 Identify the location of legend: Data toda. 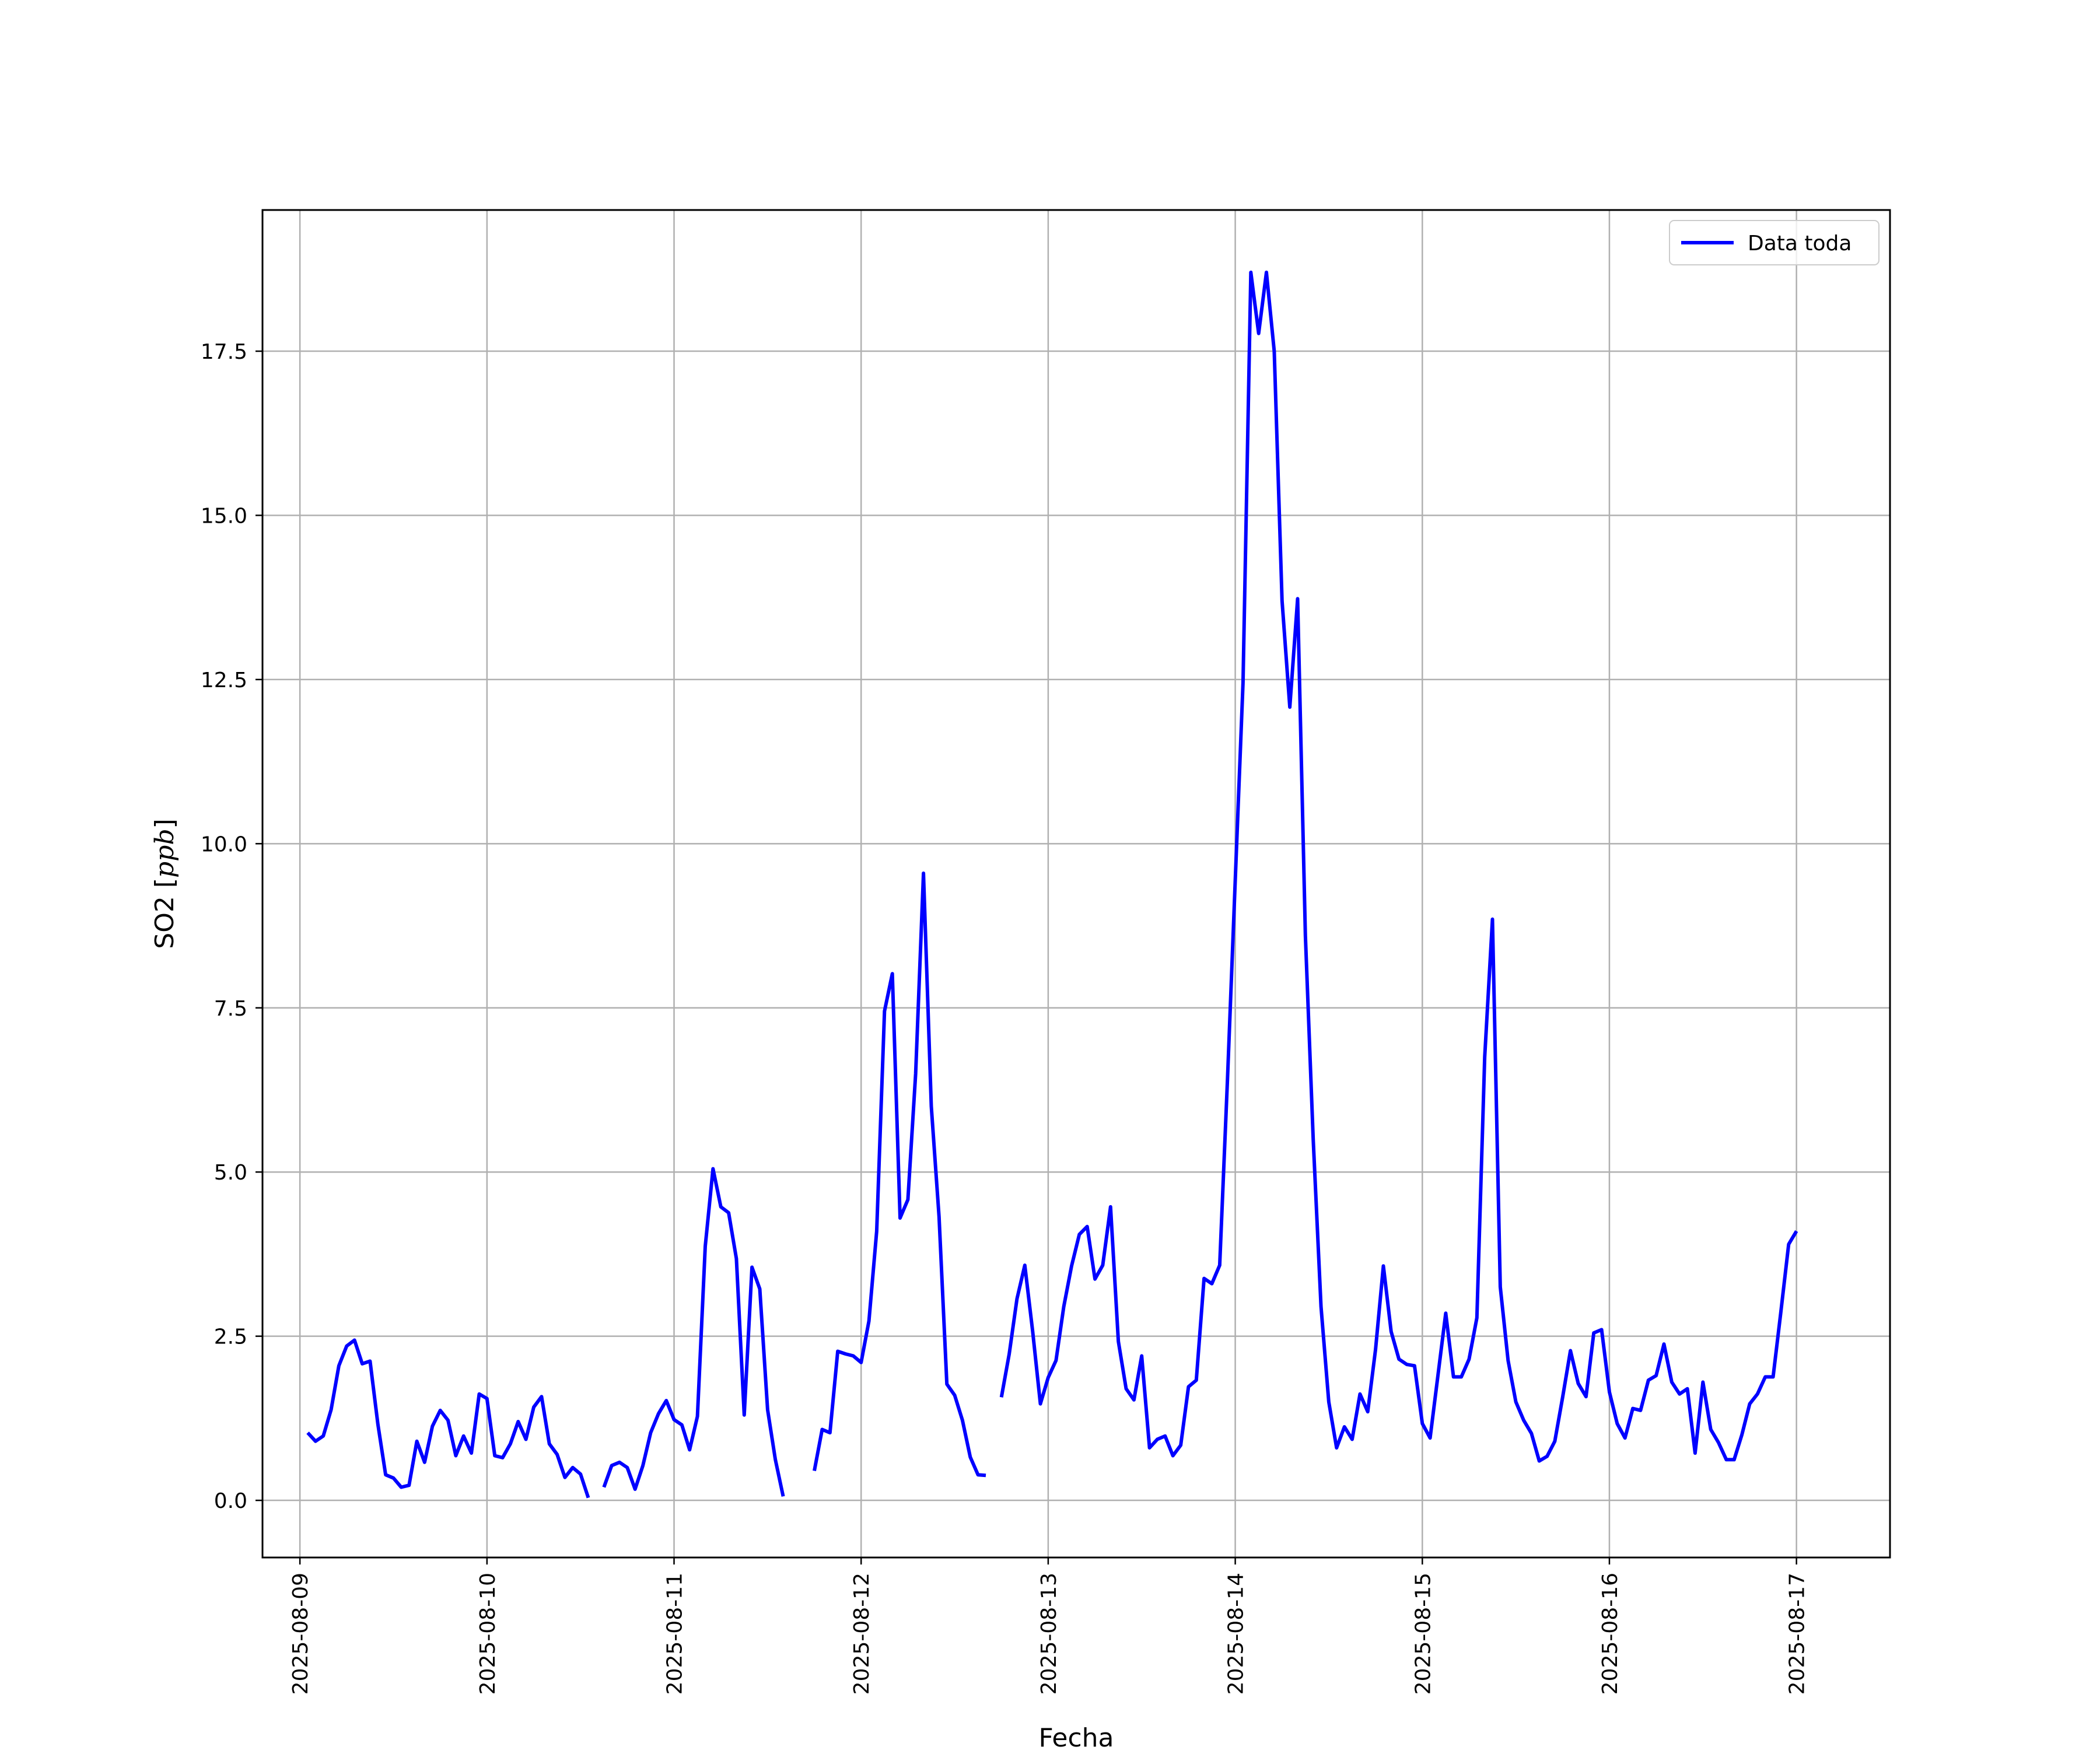
(1774, 242).